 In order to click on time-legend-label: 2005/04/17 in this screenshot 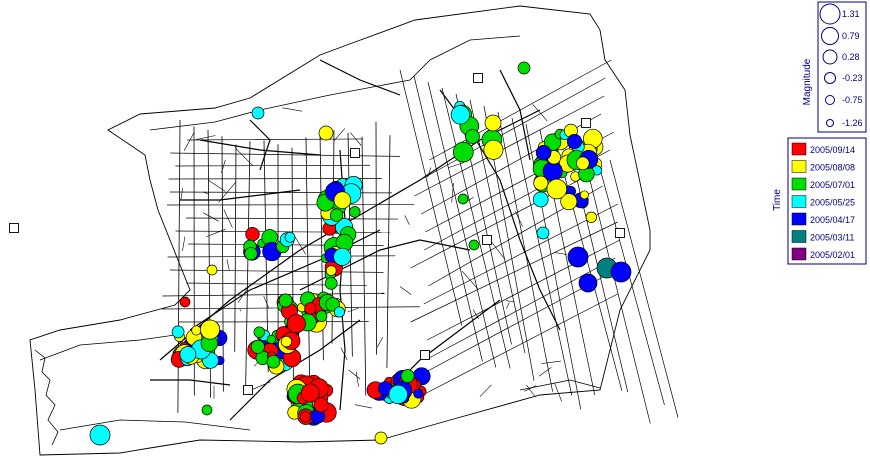, I will do `click(832, 220)`.